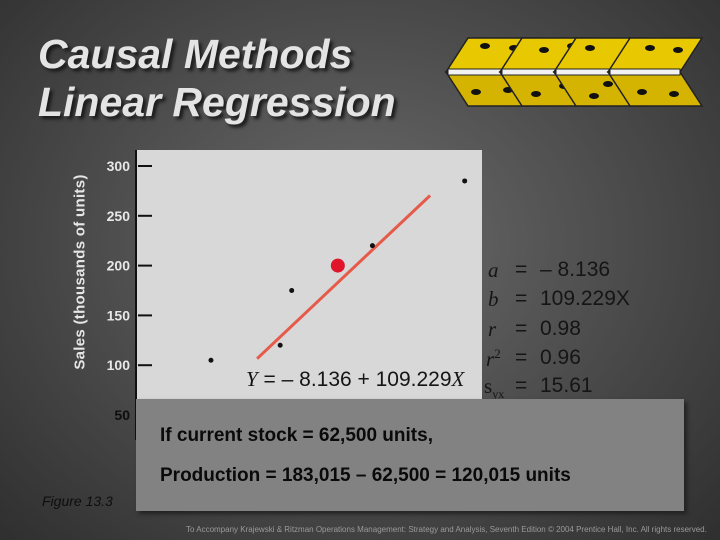 The height and width of the screenshot is (540, 720). What do you see at coordinates (521, 269) in the screenshot?
I see `stat-a-equals: =` at bounding box center [521, 269].